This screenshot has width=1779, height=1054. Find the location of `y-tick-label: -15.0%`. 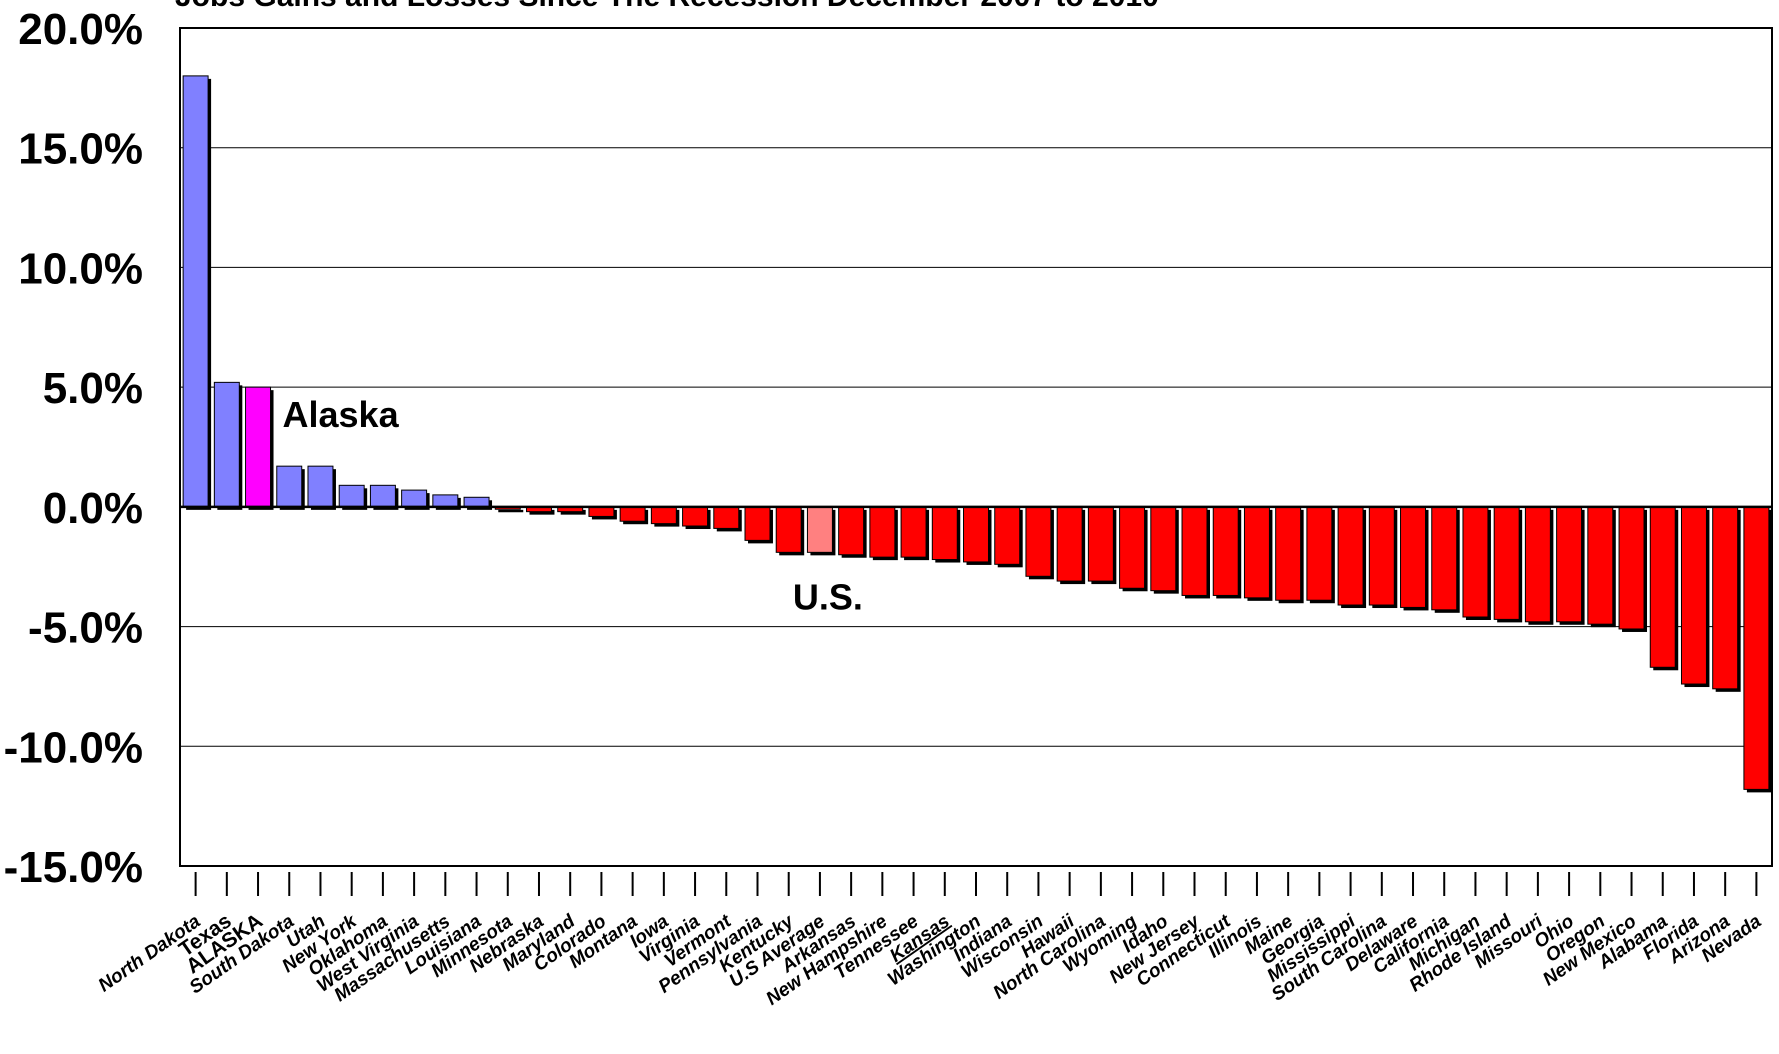

y-tick-label: -15.0% is located at coordinates (73, 867).